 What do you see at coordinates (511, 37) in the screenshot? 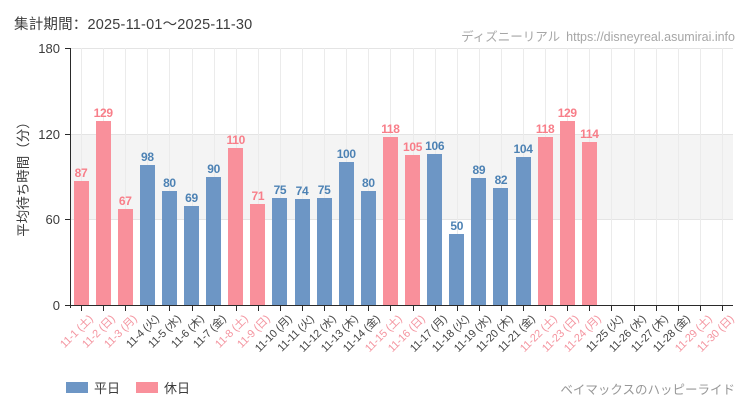
I see `source-brand: ディズニーリアル` at bounding box center [511, 37].